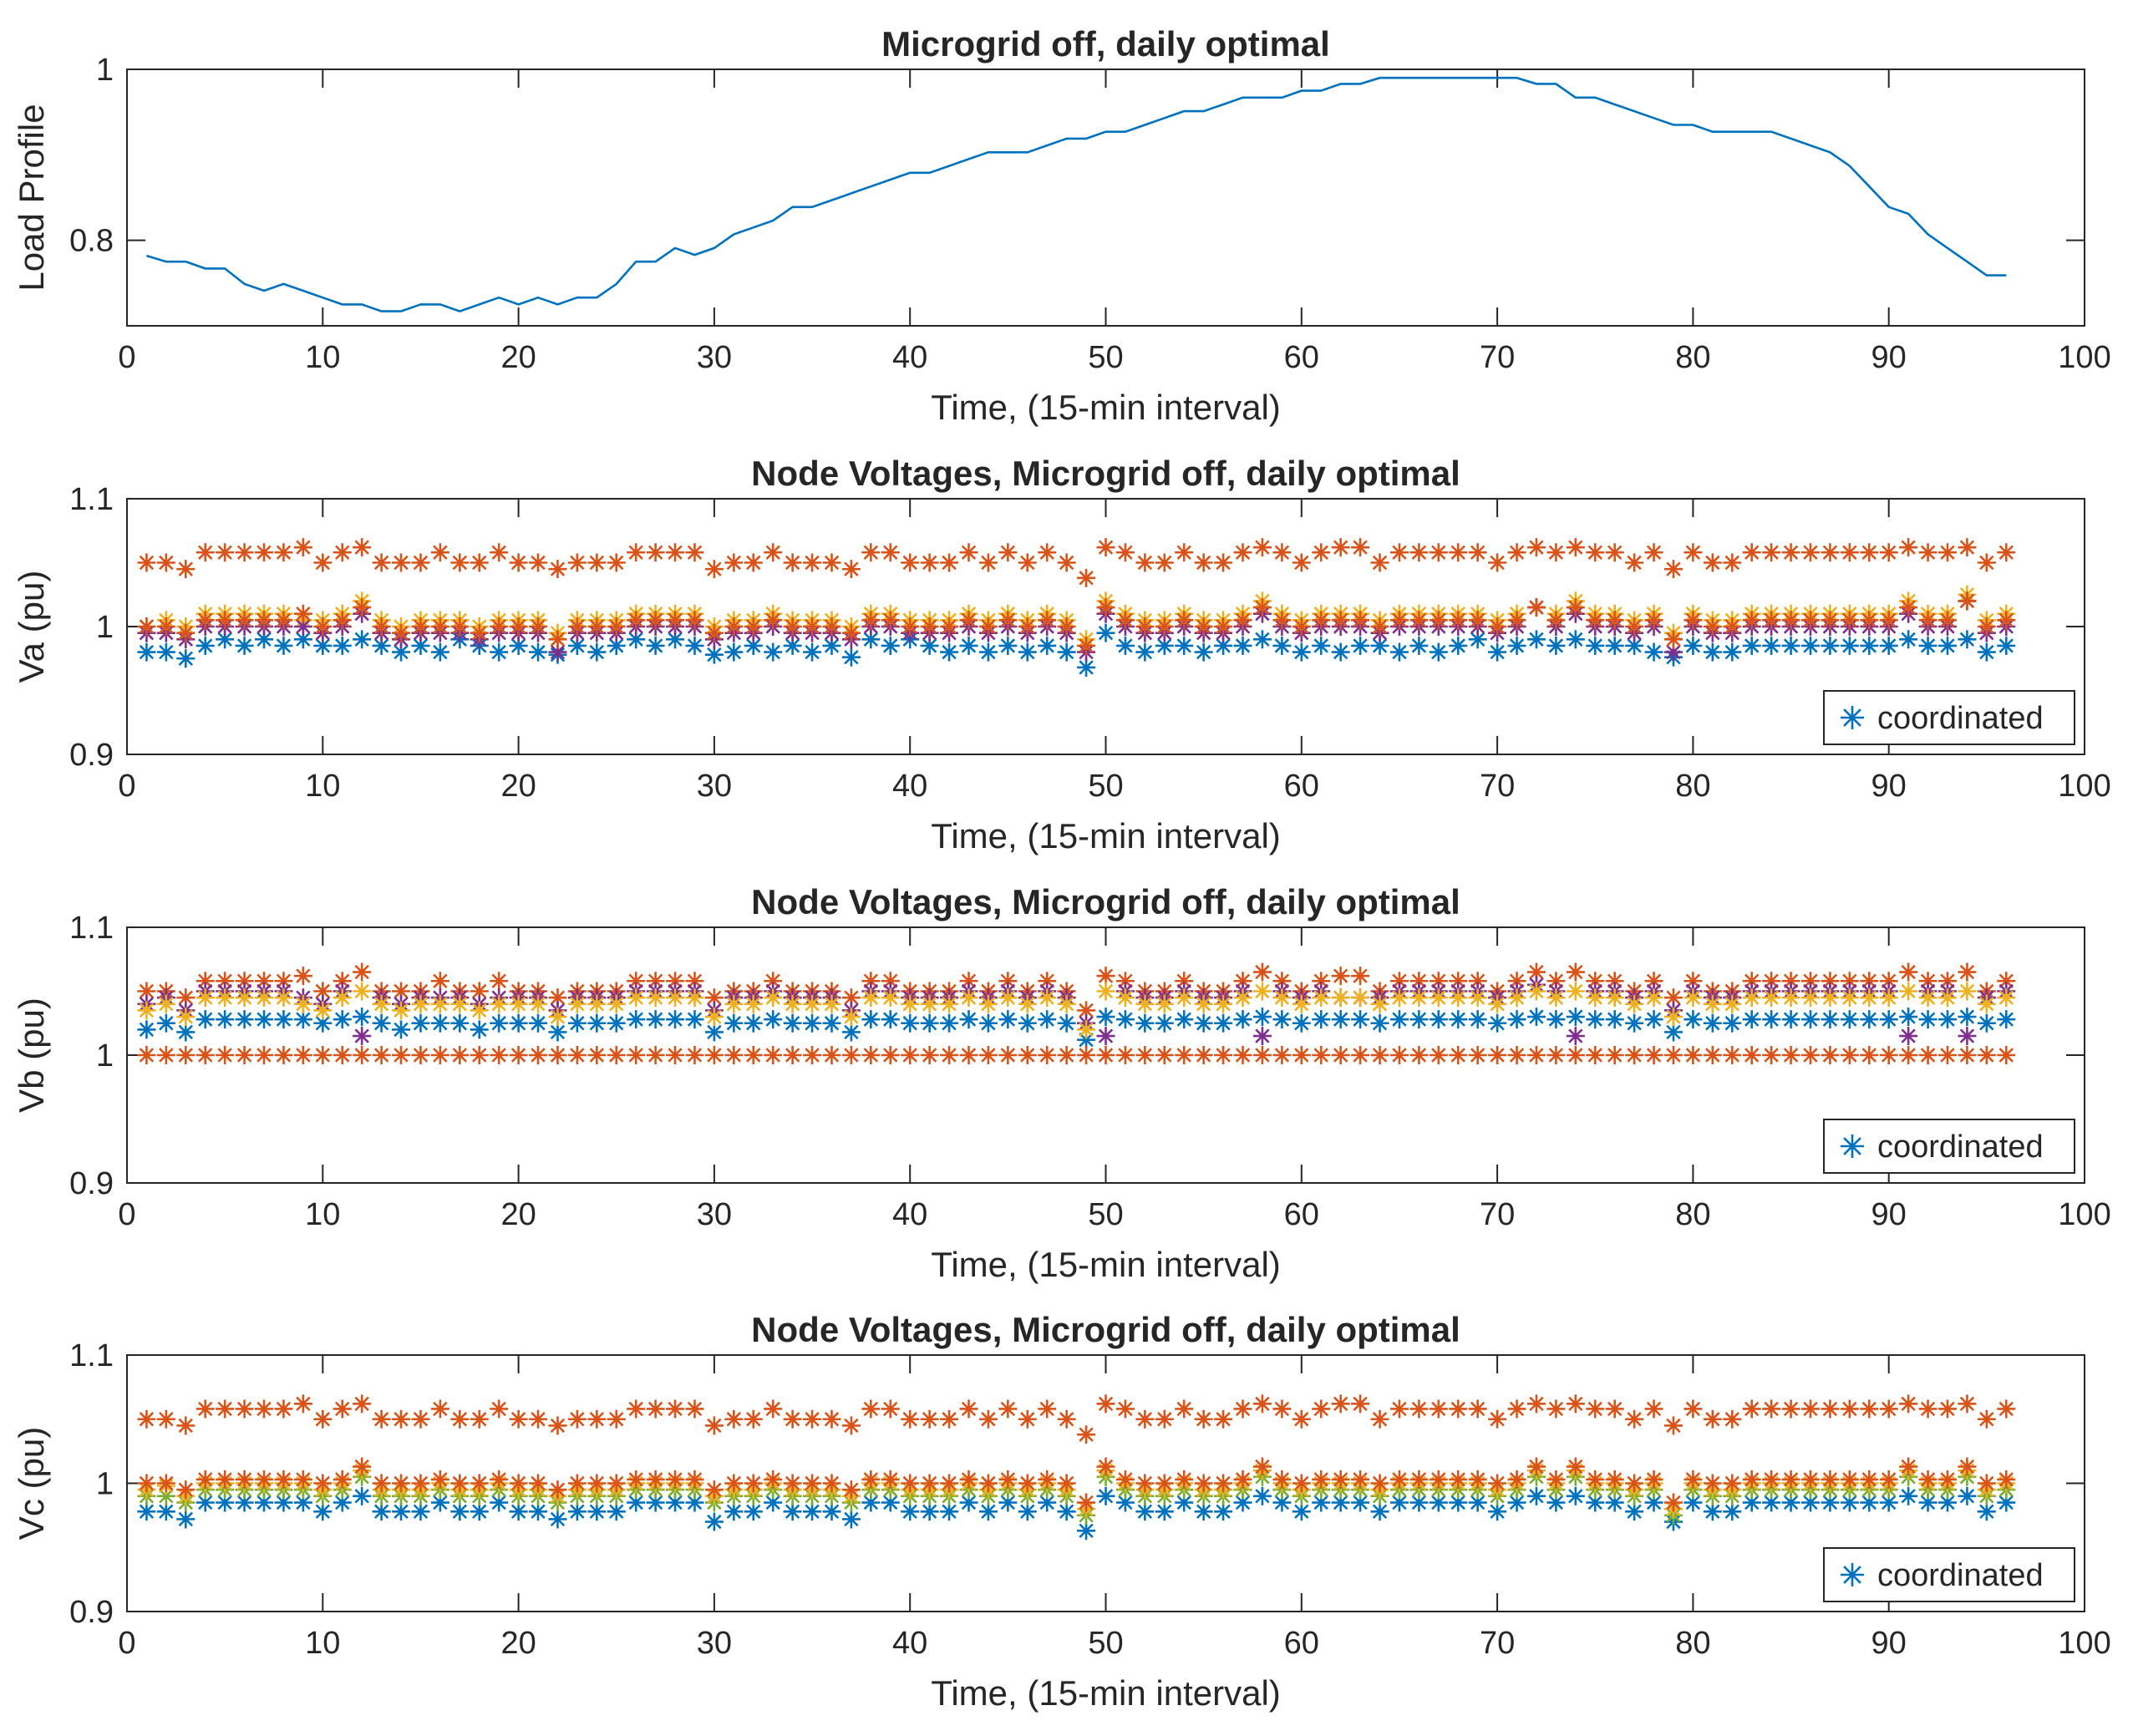 The width and height of the screenshot is (2133, 1736). Describe the element at coordinates (1960, 1147) in the screenshot. I see `legend-label: coordinated` at that location.